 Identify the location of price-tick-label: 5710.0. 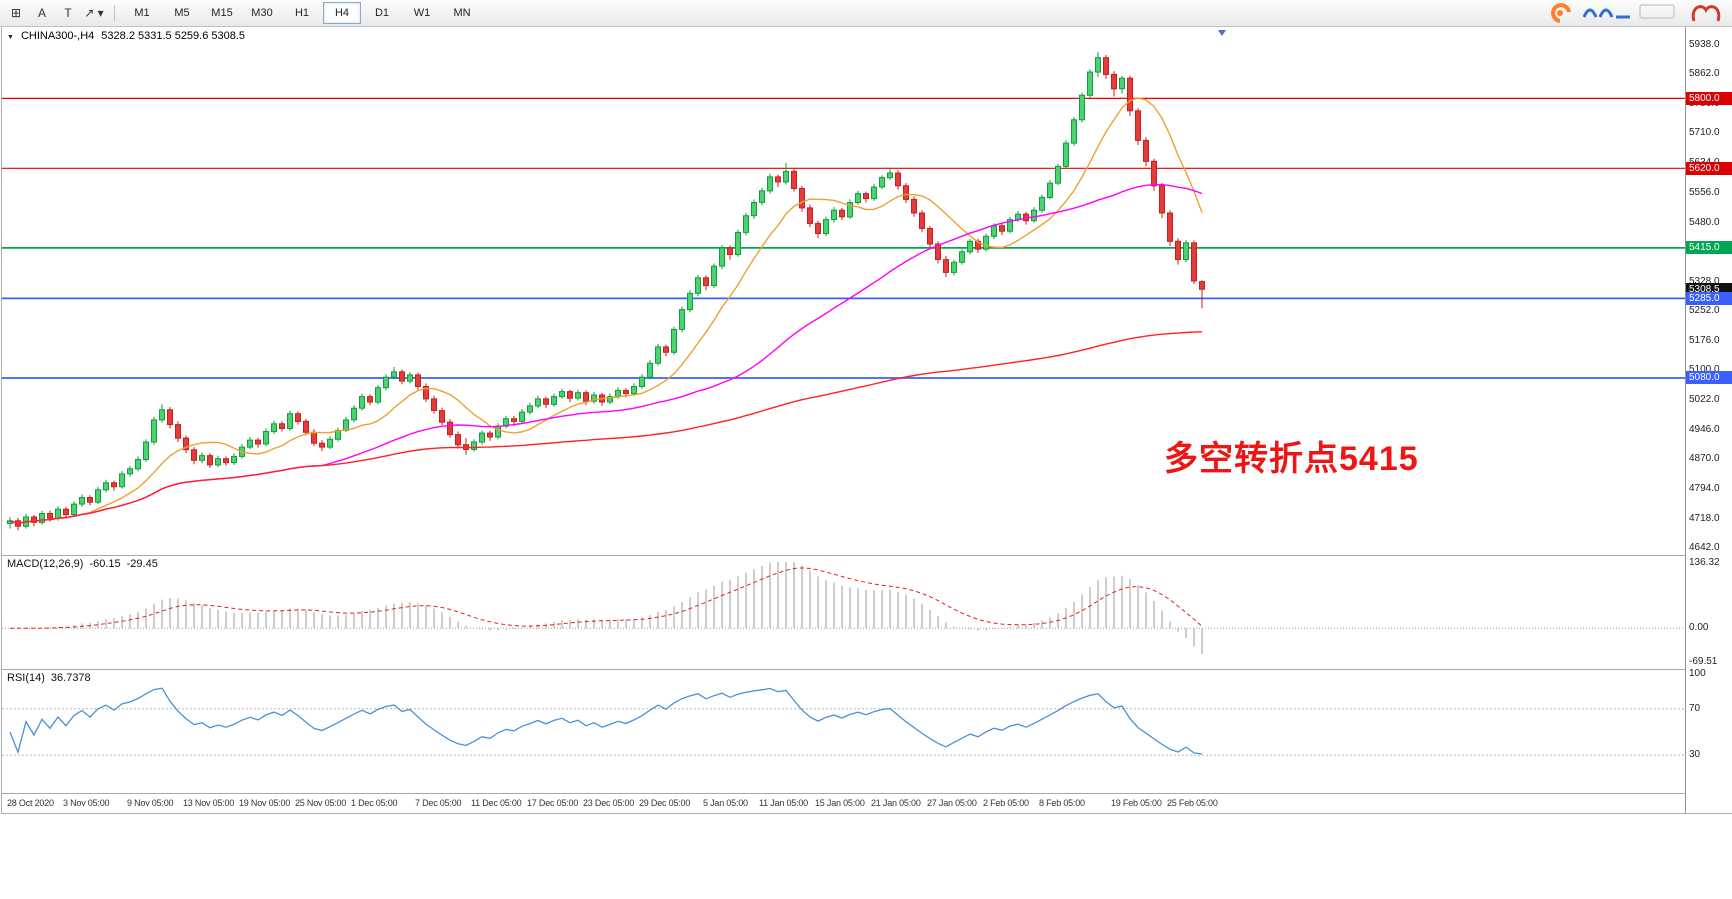
(1704, 132).